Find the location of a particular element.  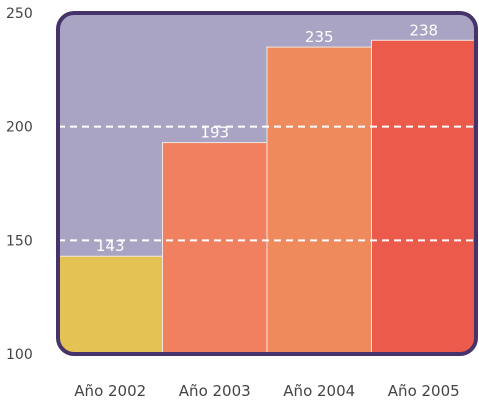

x-tick-label: Año 2002 is located at coordinates (110, 391).